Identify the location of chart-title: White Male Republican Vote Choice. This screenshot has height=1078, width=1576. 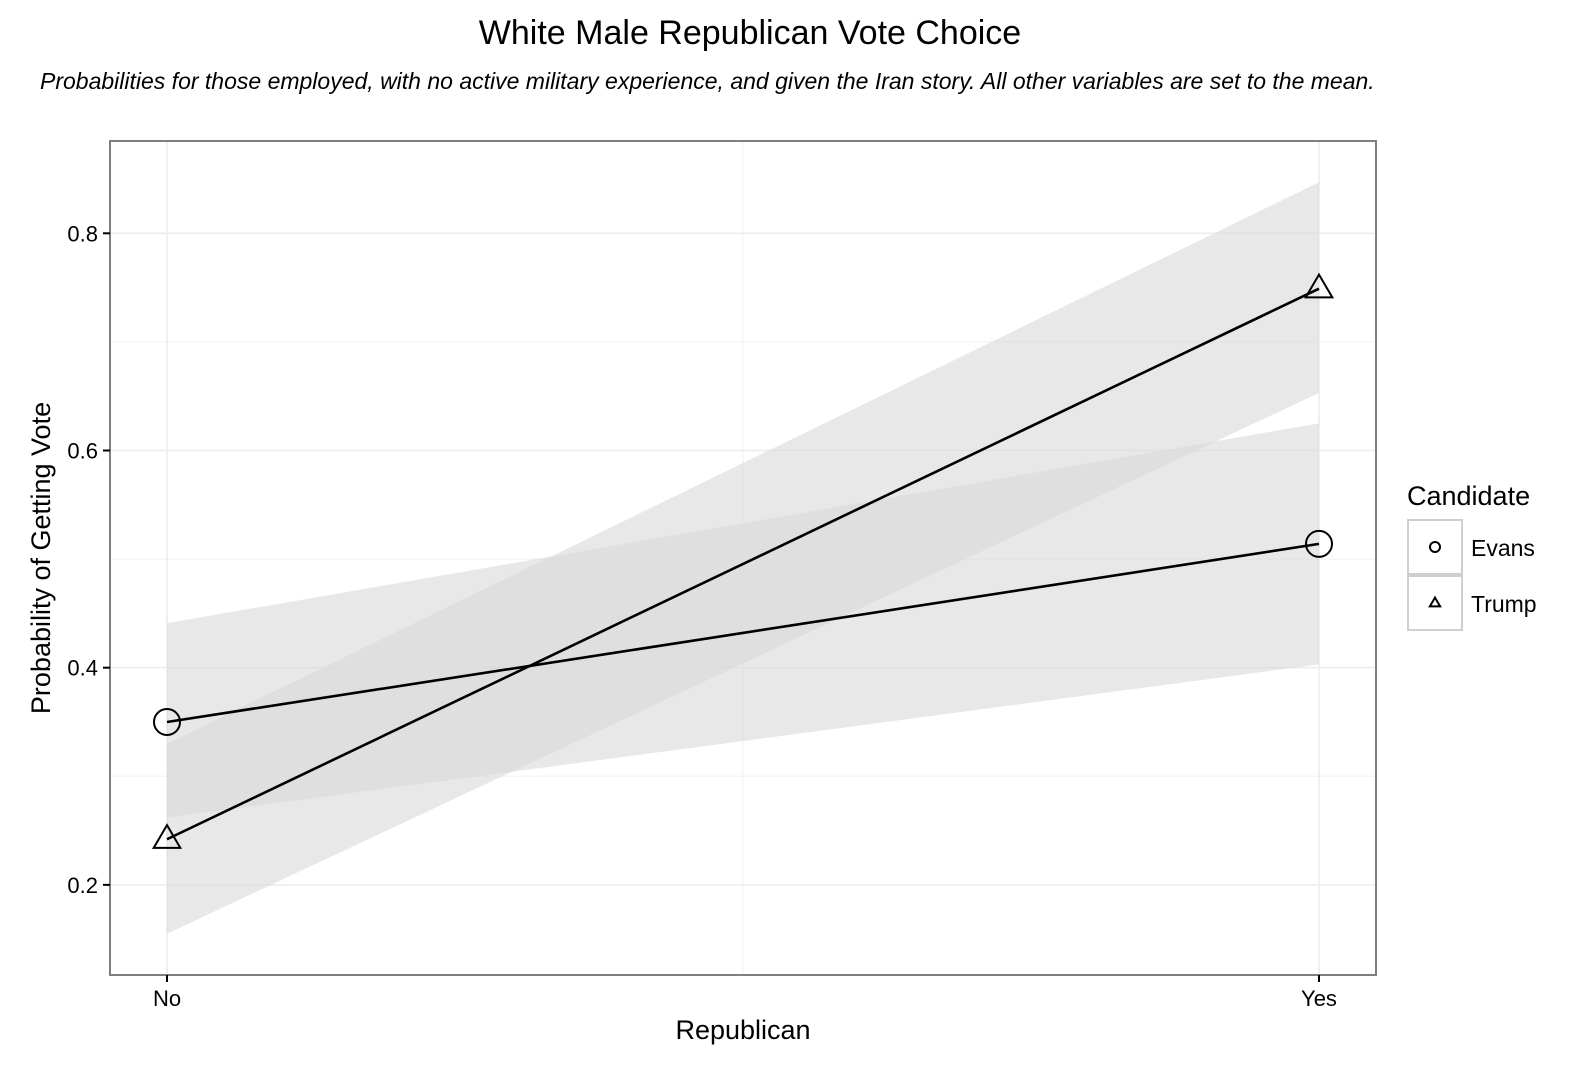
(750, 33).